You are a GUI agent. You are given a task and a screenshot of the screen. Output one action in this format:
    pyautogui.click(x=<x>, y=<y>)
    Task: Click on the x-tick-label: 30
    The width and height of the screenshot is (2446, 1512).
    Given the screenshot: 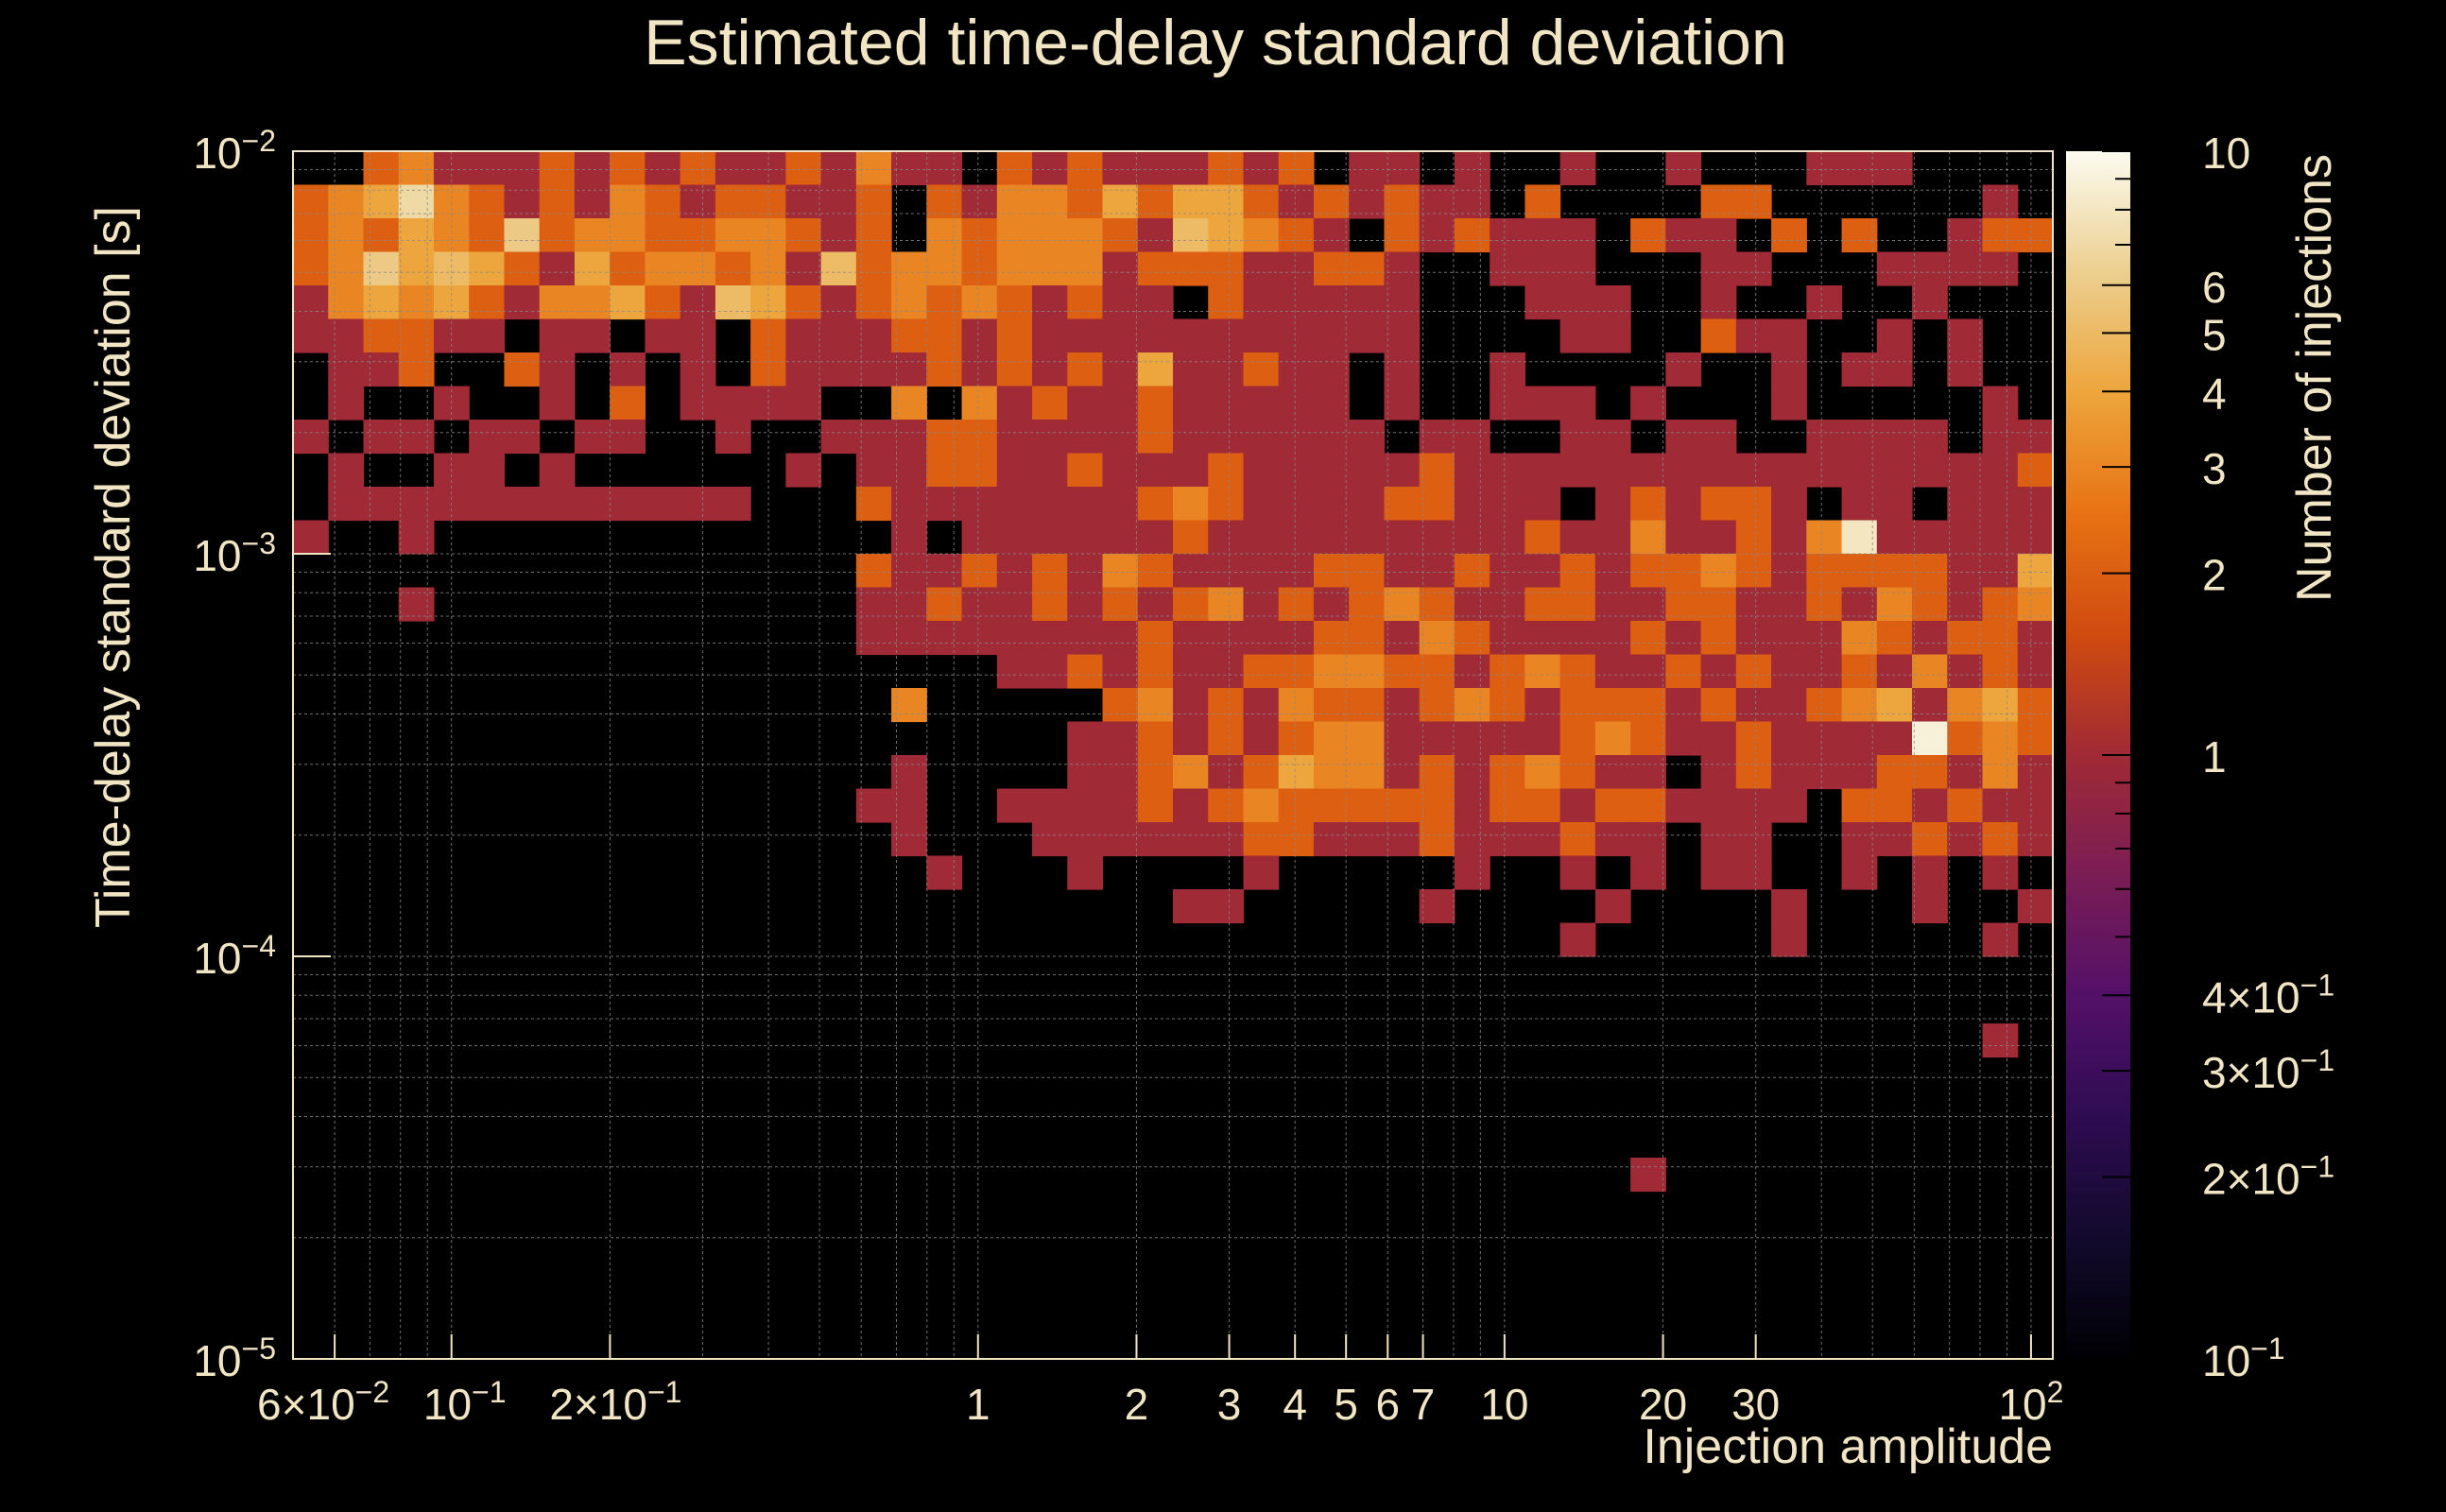 What is the action you would take?
    pyautogui.click(x=1755, y=1404)
    